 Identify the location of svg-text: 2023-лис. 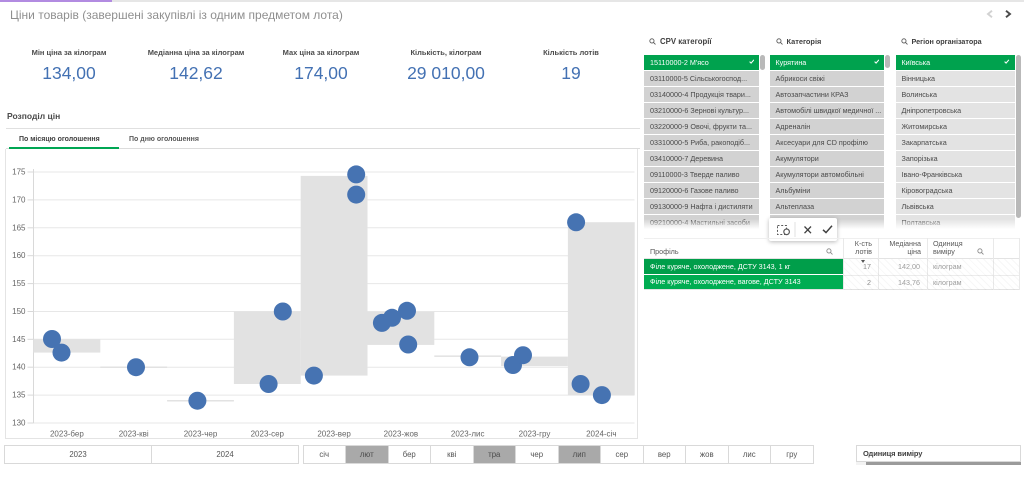
(468, 434).